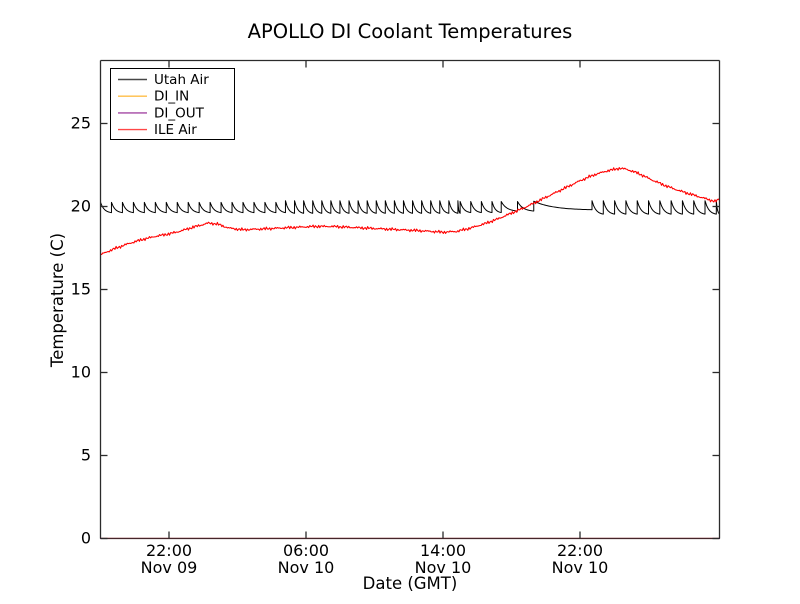 This screenshot has width=800, height=604. What do you see at coordinates (81, 331) in the screenshot?
I see `y-tick-labels: 0 5 10 15 20 25` at bounding box center [81, 331].